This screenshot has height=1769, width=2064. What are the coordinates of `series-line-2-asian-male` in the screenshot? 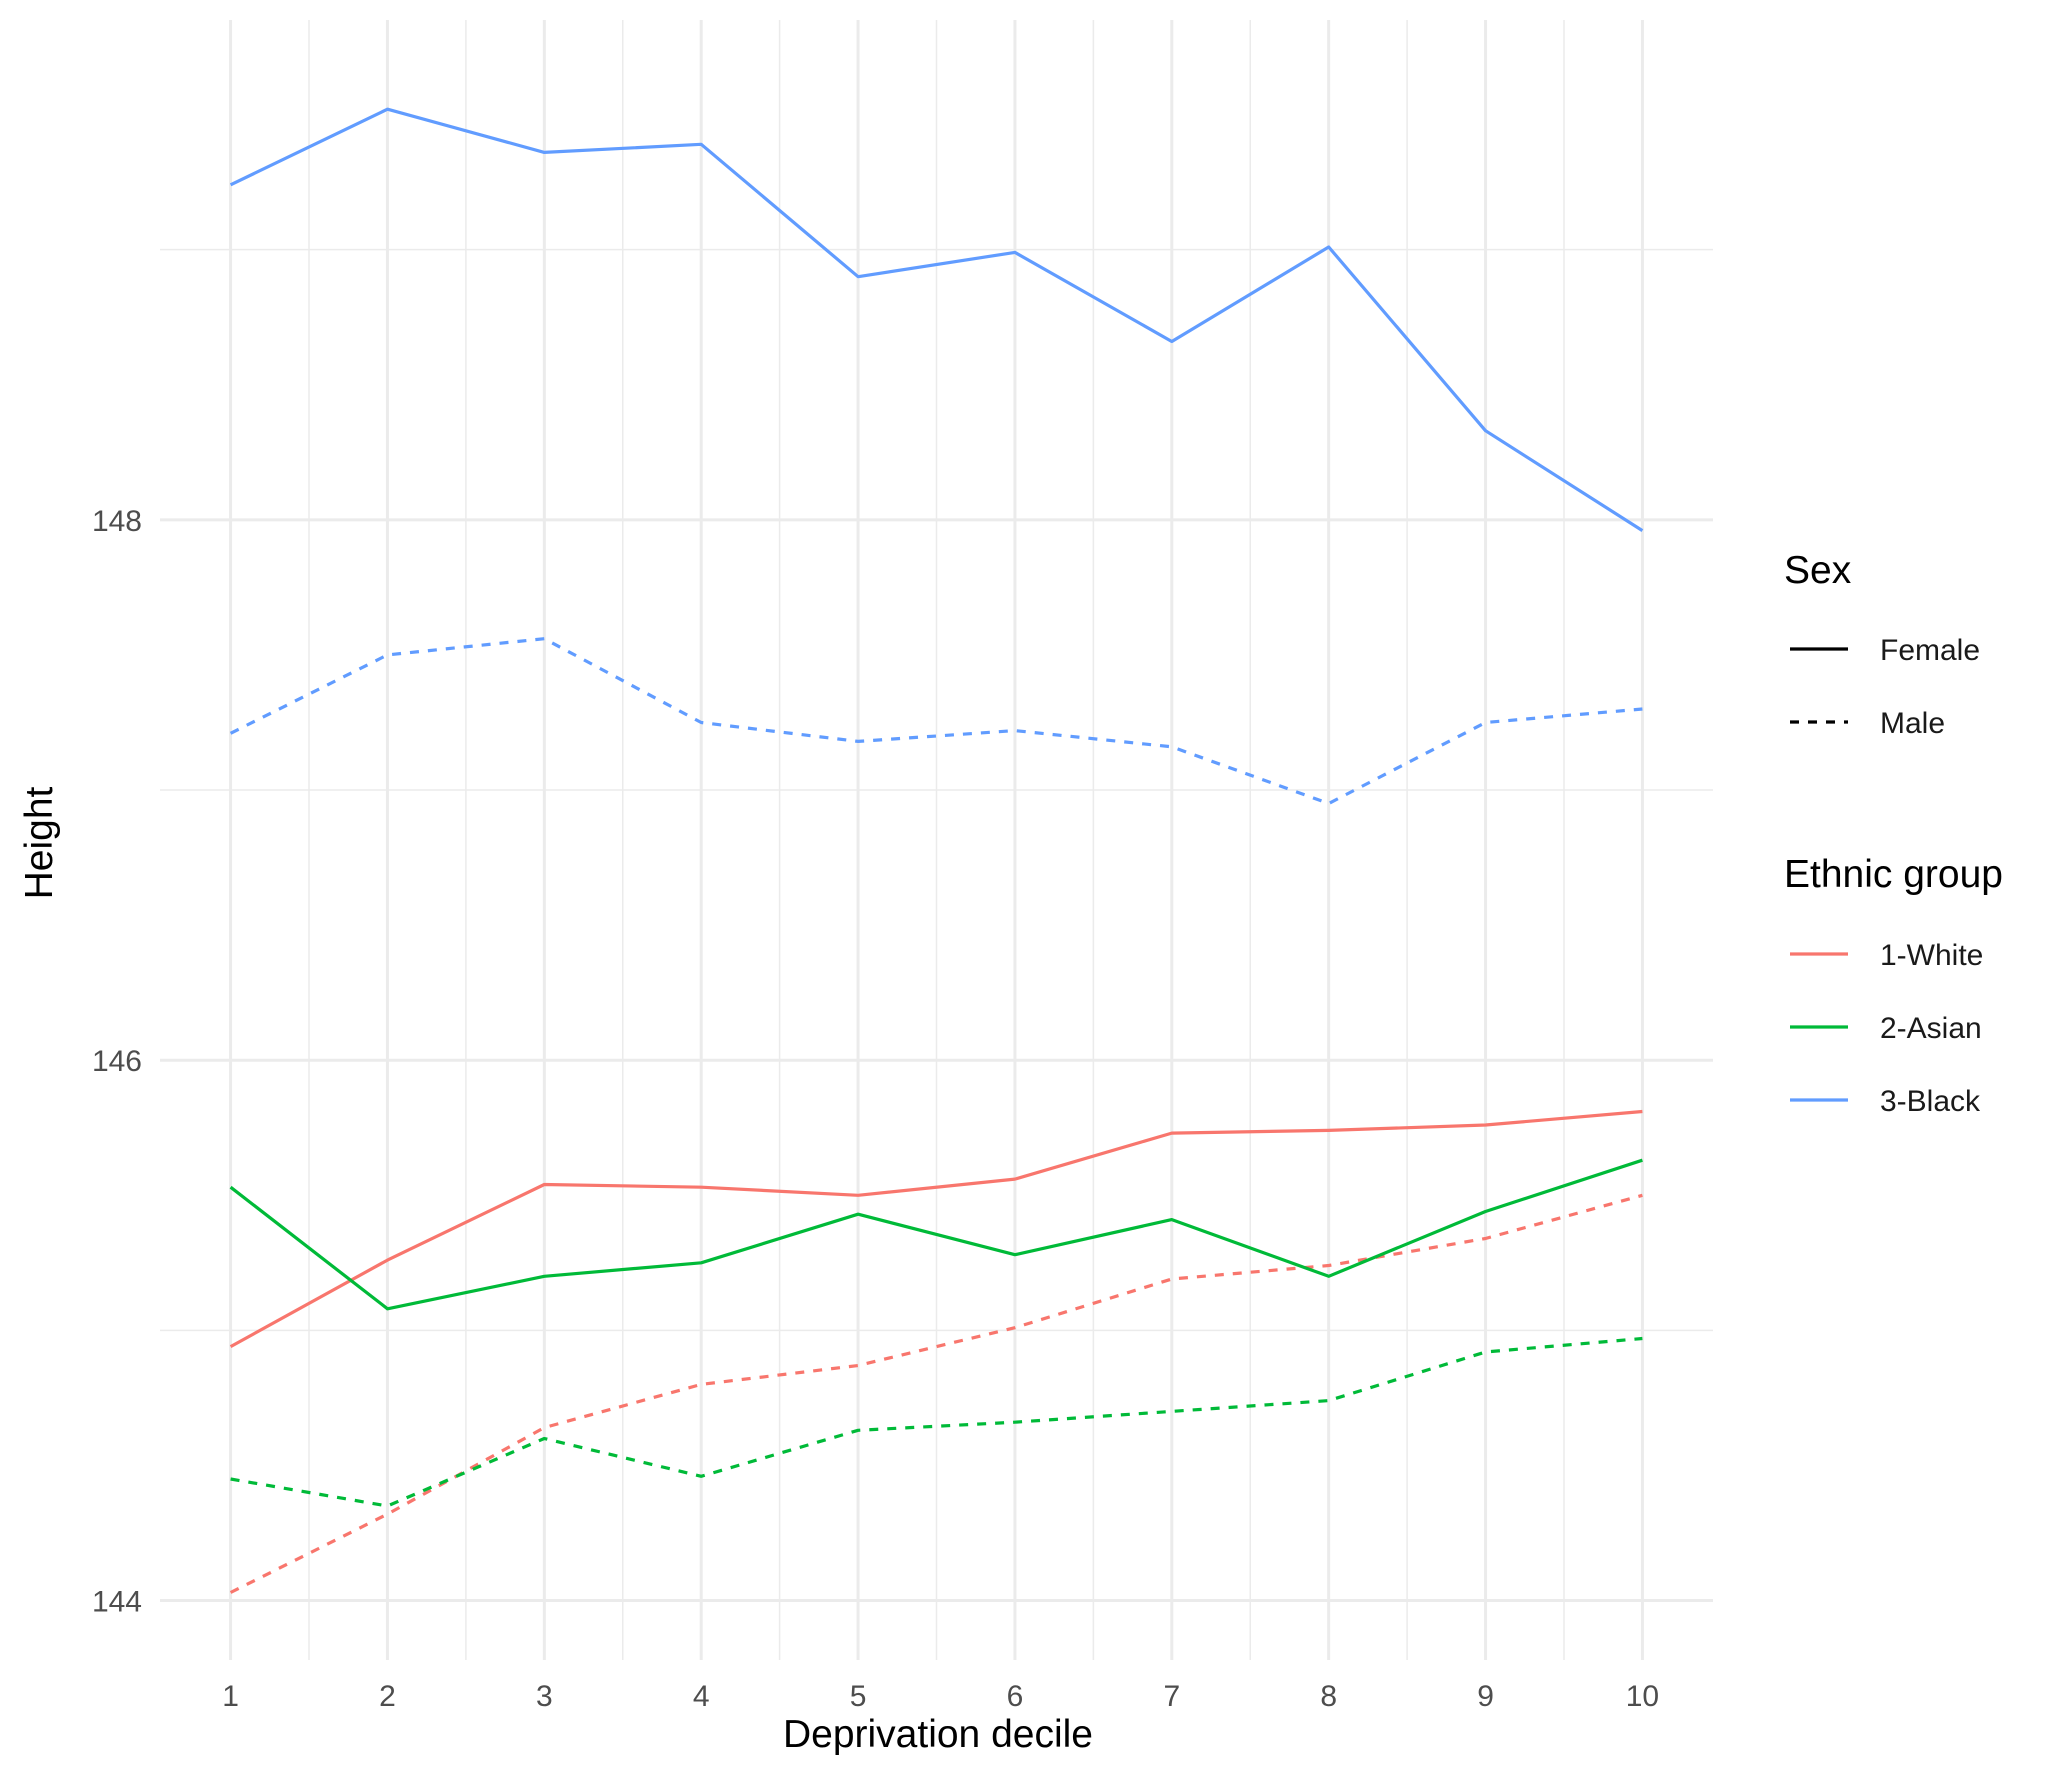 It's located at (936, 1422).